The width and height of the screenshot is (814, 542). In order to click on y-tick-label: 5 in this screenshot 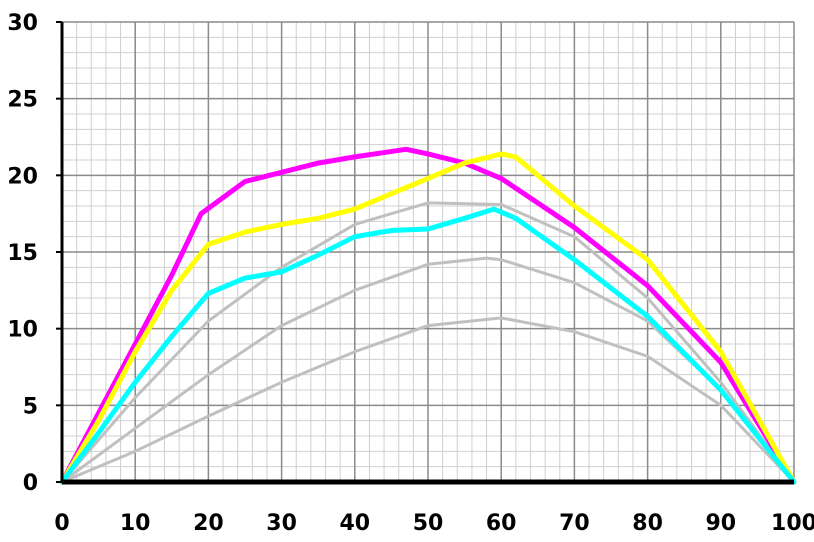, I will do `click(30, 406)`.